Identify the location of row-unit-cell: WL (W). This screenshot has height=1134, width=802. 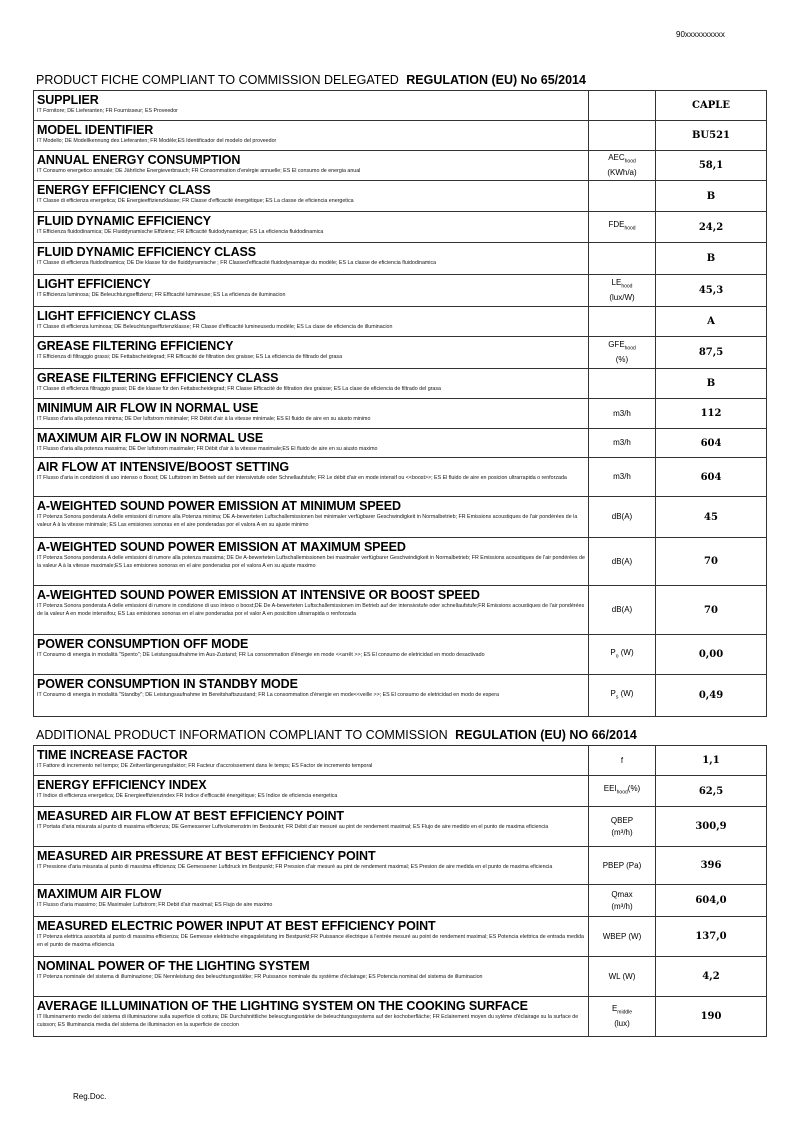
(622, 976).